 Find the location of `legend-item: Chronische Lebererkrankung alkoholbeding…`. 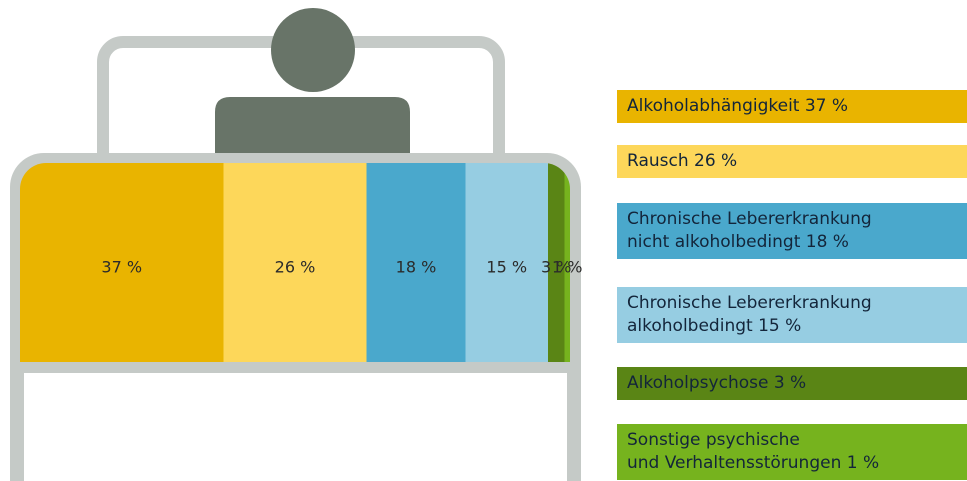

legend-item: Chronische Lebererkrankung alkoholbeding… is located at coordinates (792, 315).